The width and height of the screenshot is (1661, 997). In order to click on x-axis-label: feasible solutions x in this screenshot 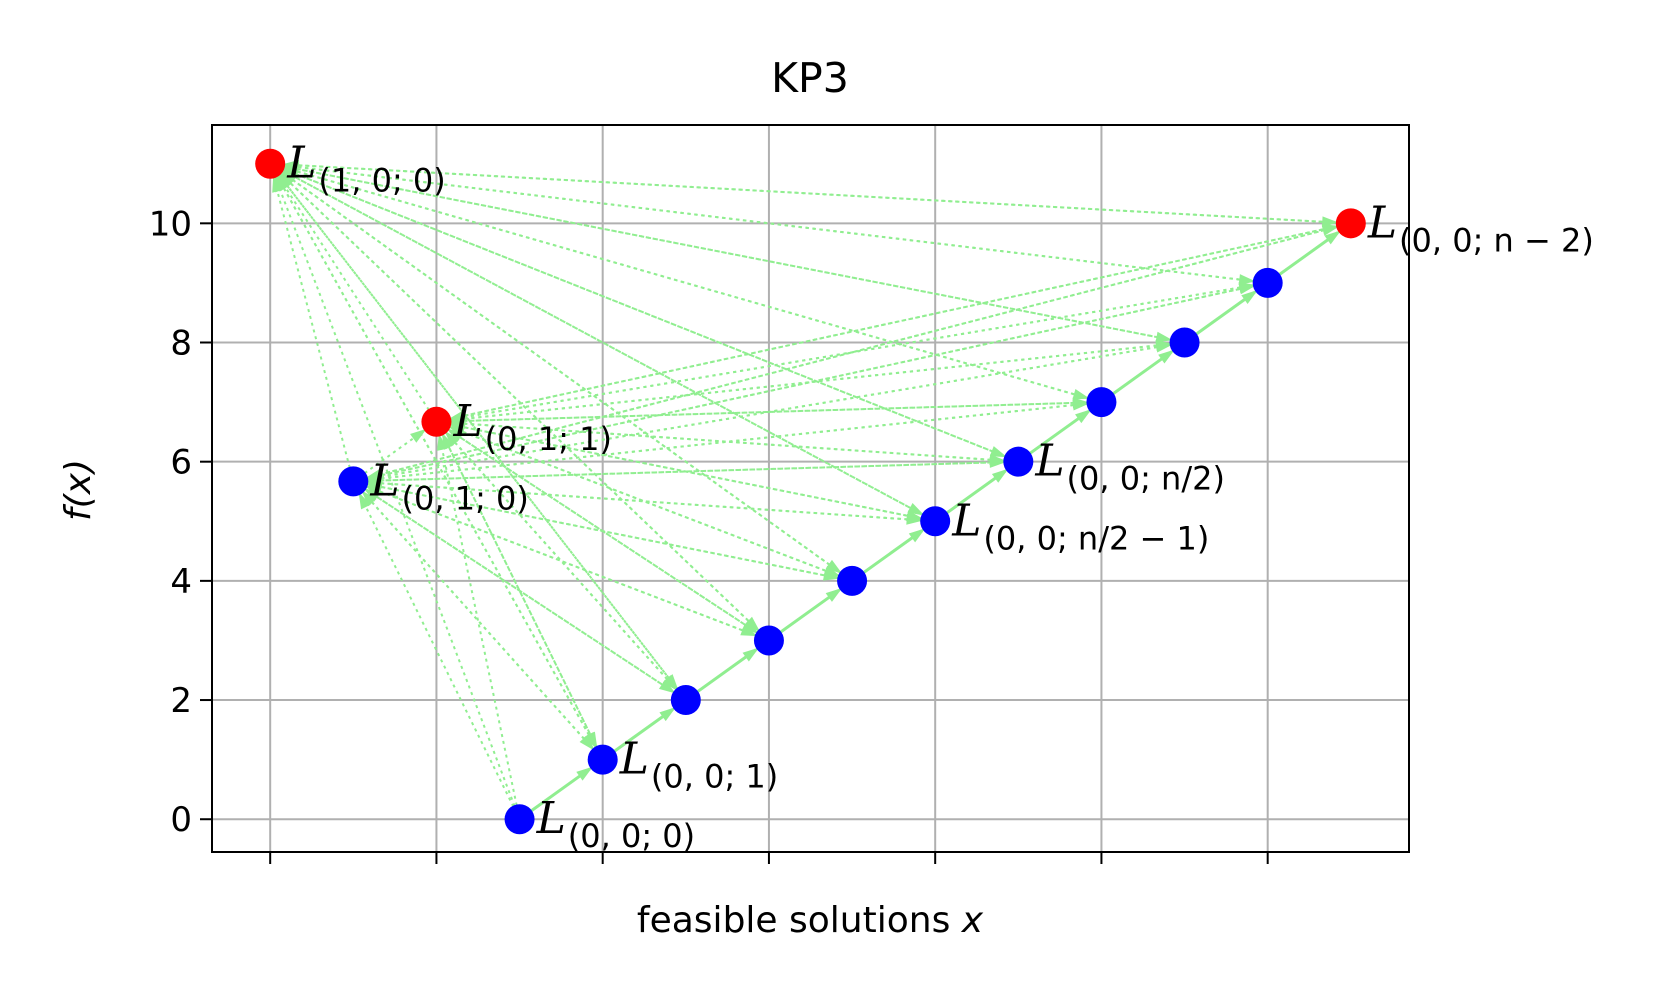, I will do `click(810, 920)`.